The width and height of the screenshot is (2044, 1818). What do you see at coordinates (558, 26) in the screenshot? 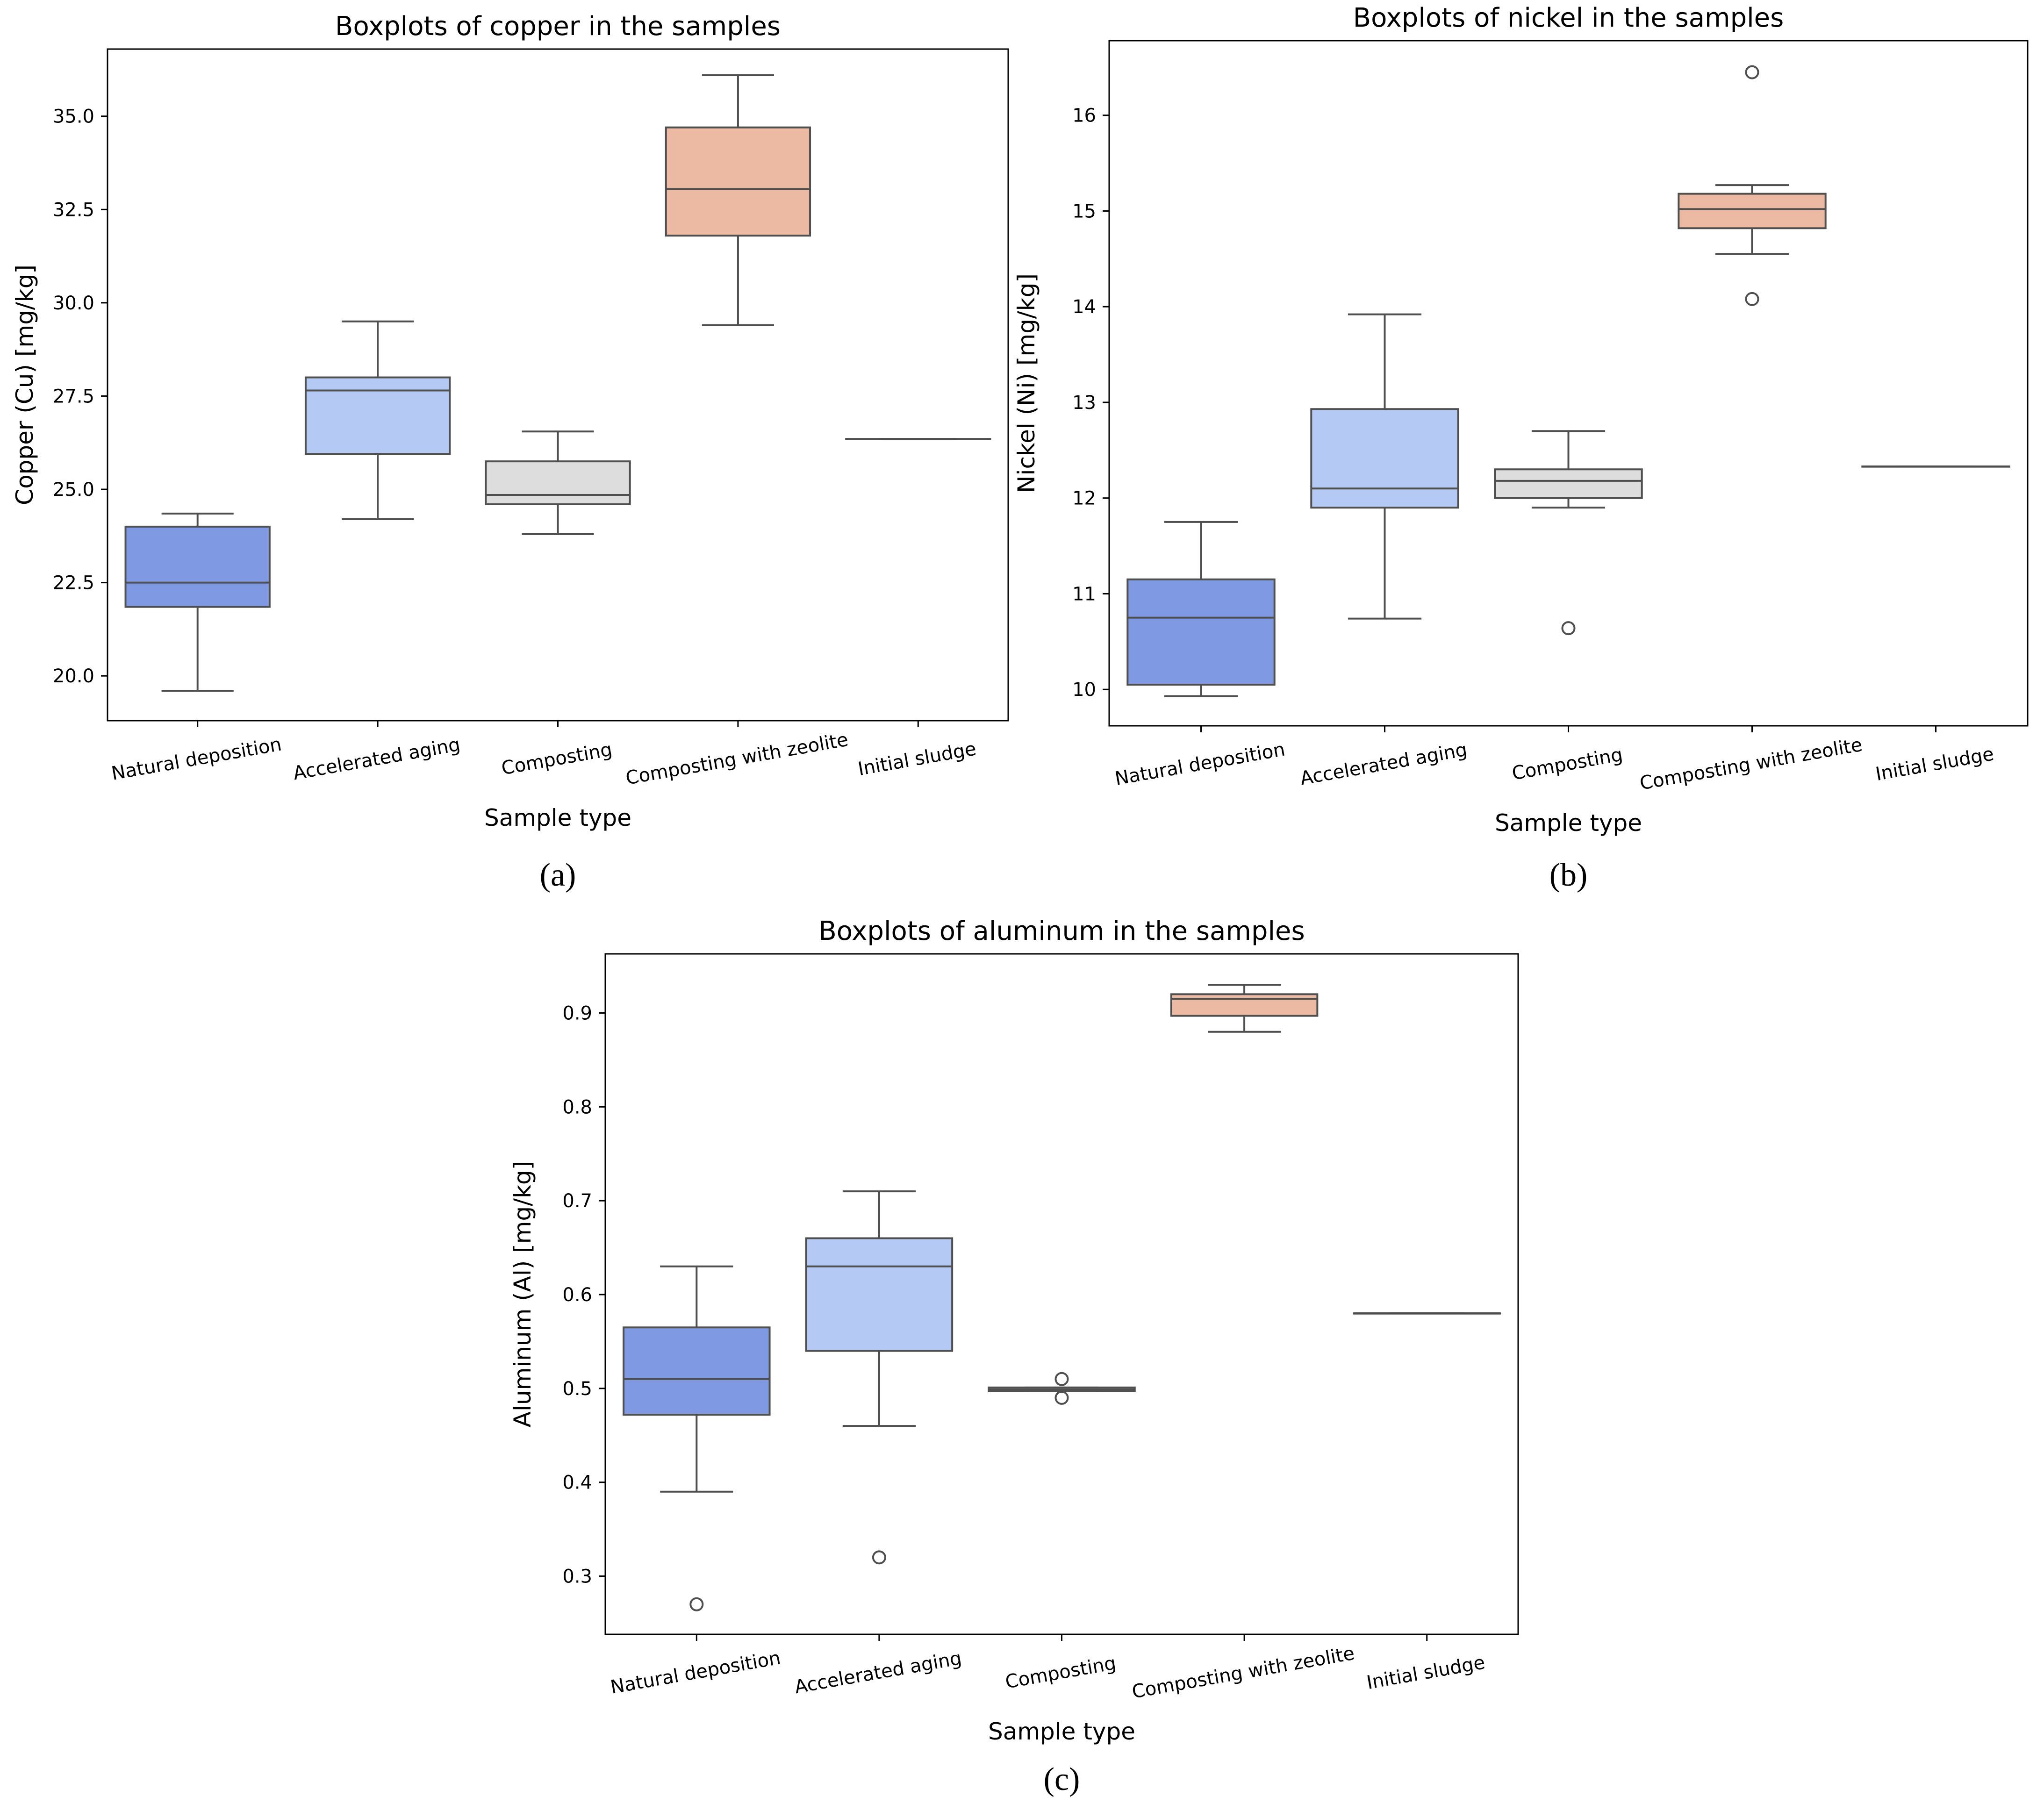
I see `chart-title: Boxplots of copper in the samples` at bounding box center [558, 26].